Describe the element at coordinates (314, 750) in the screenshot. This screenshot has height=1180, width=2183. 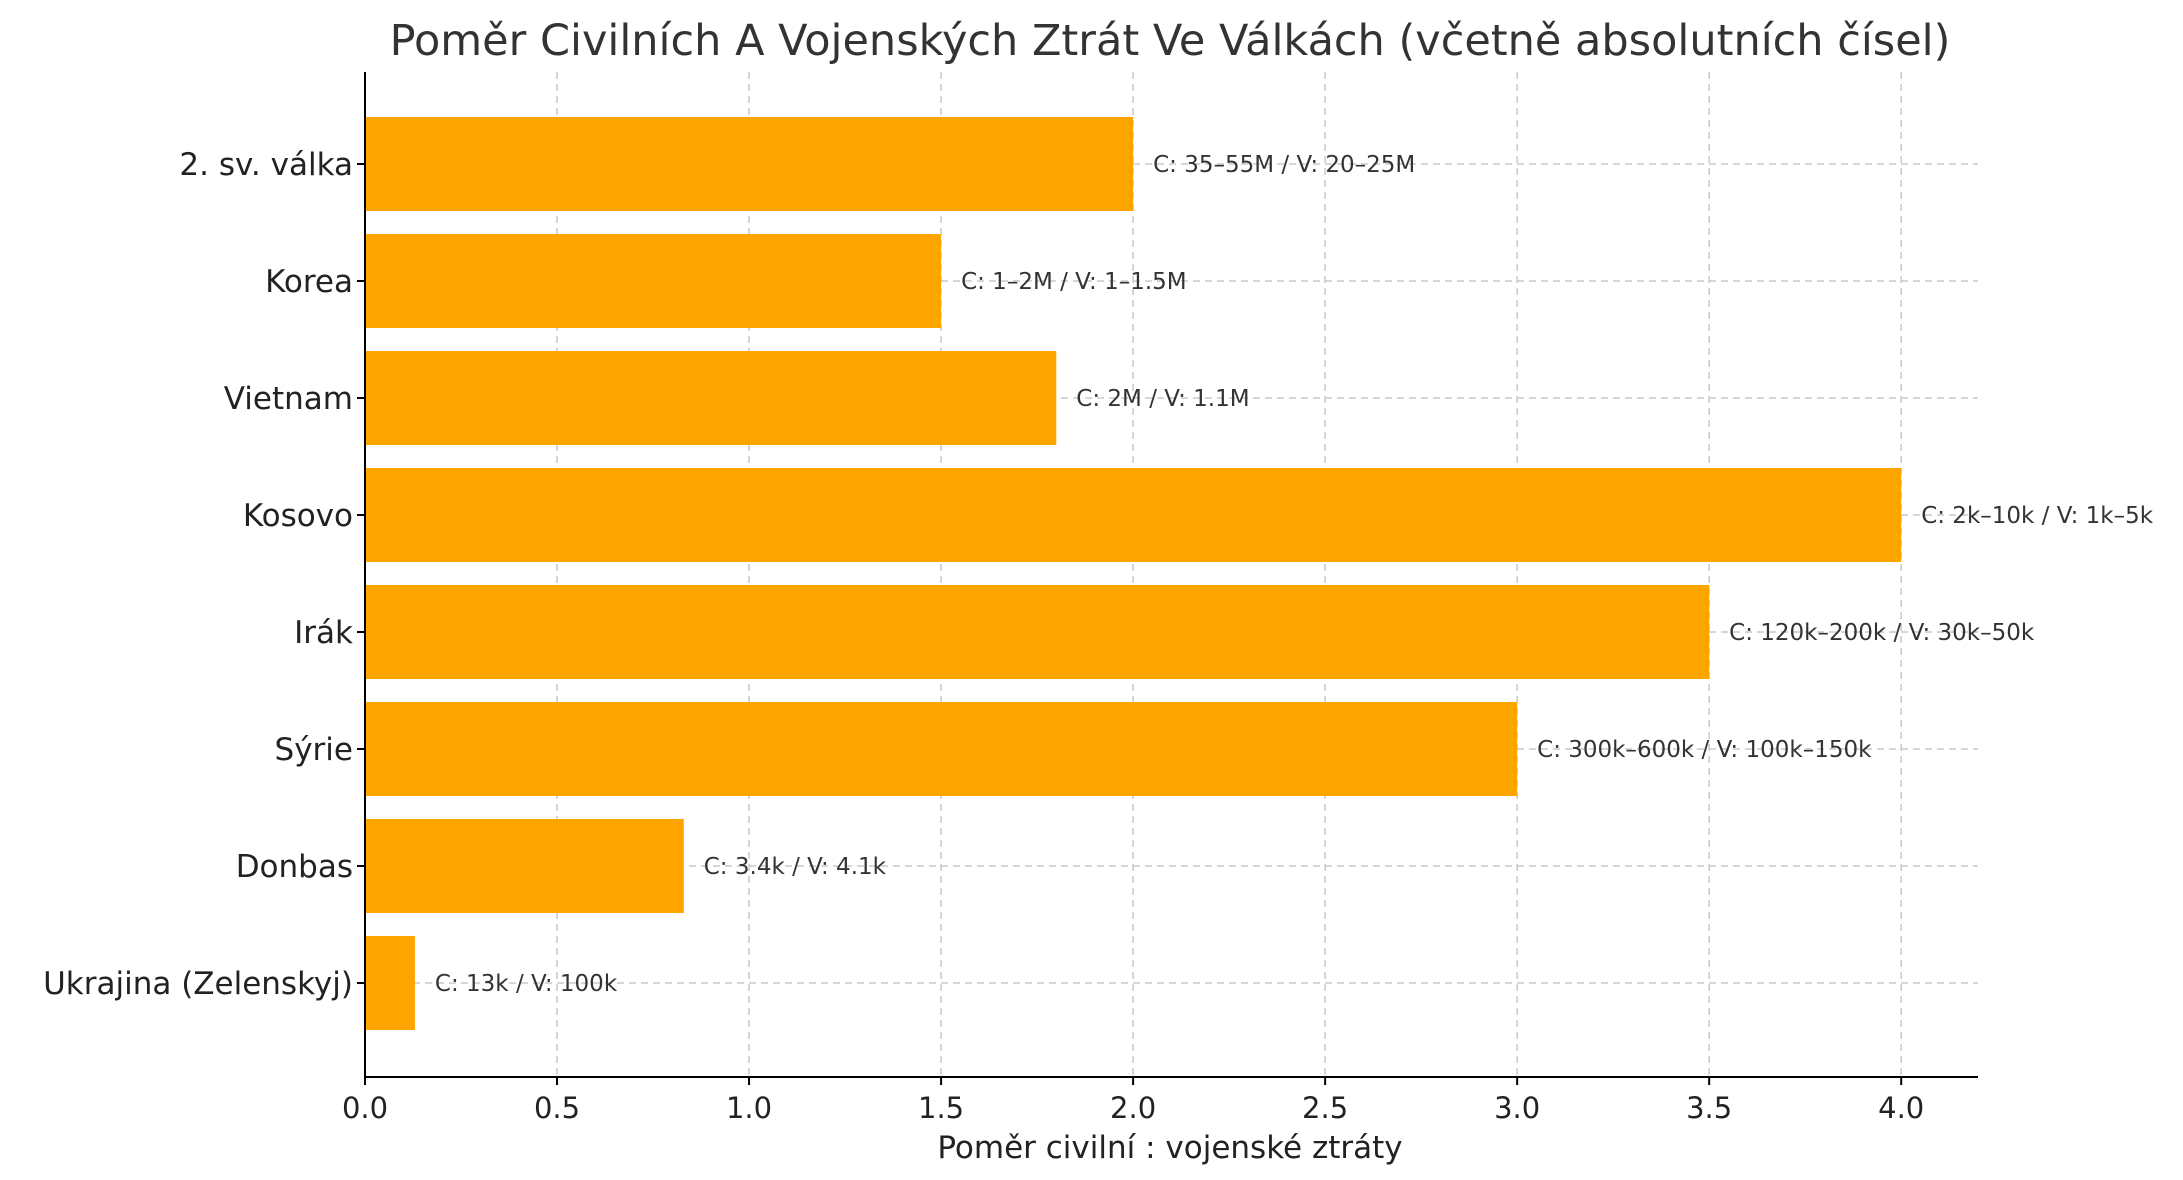
I see `category-label: Sýrie` at that location.